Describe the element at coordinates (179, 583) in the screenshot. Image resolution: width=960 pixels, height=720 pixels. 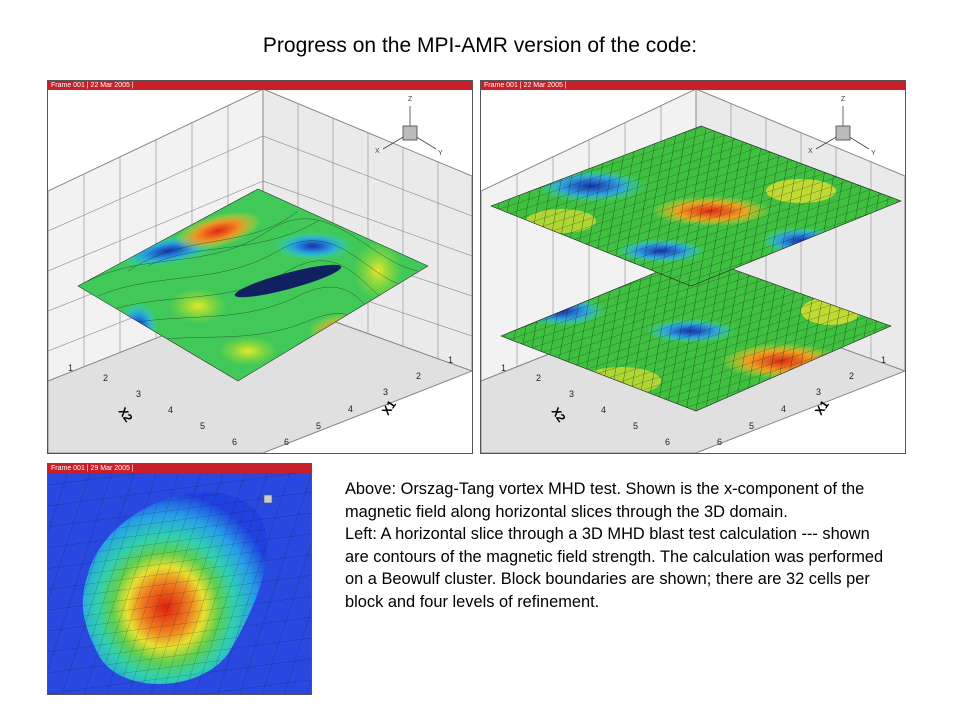
I see `mhd-blast-plot` at that location.